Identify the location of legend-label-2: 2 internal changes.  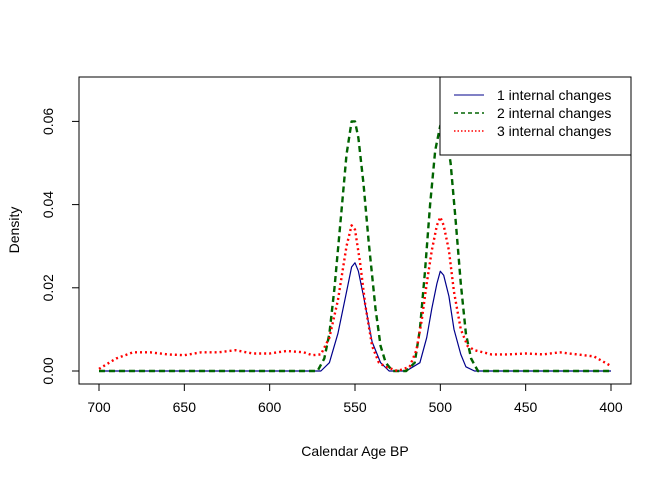
(554, 113).